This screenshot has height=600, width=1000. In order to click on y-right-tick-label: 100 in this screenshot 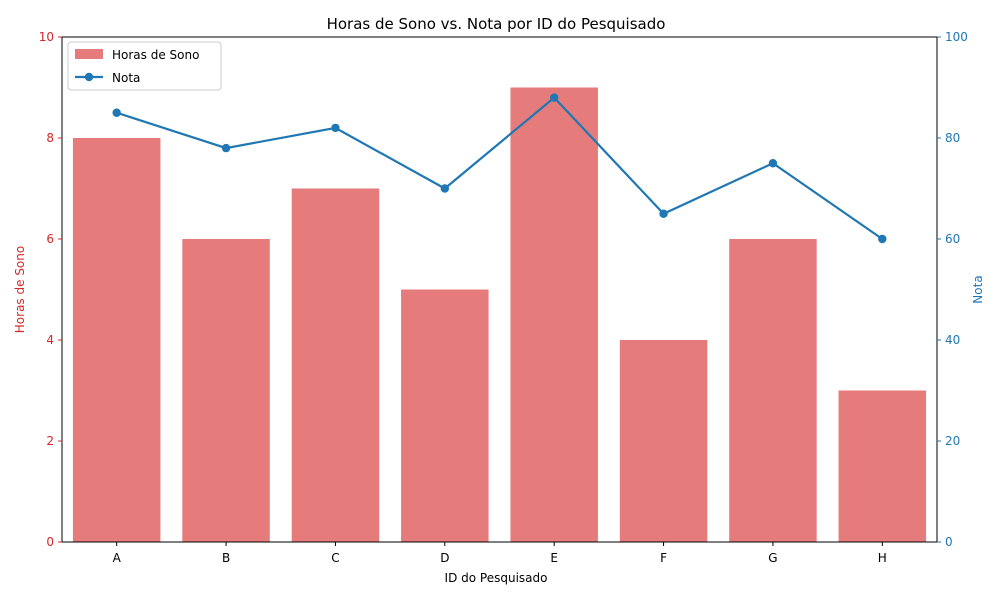, I will do `click(956, 37)`.